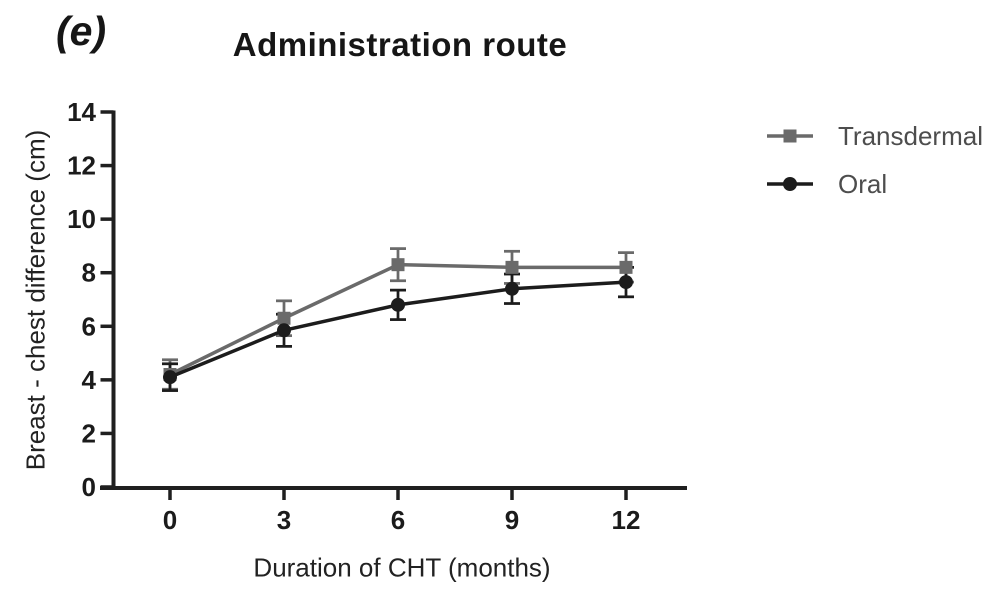 This screenshot has width=1008, height=613. I want to click on legend-item-label: Oral, so click(863, 183).